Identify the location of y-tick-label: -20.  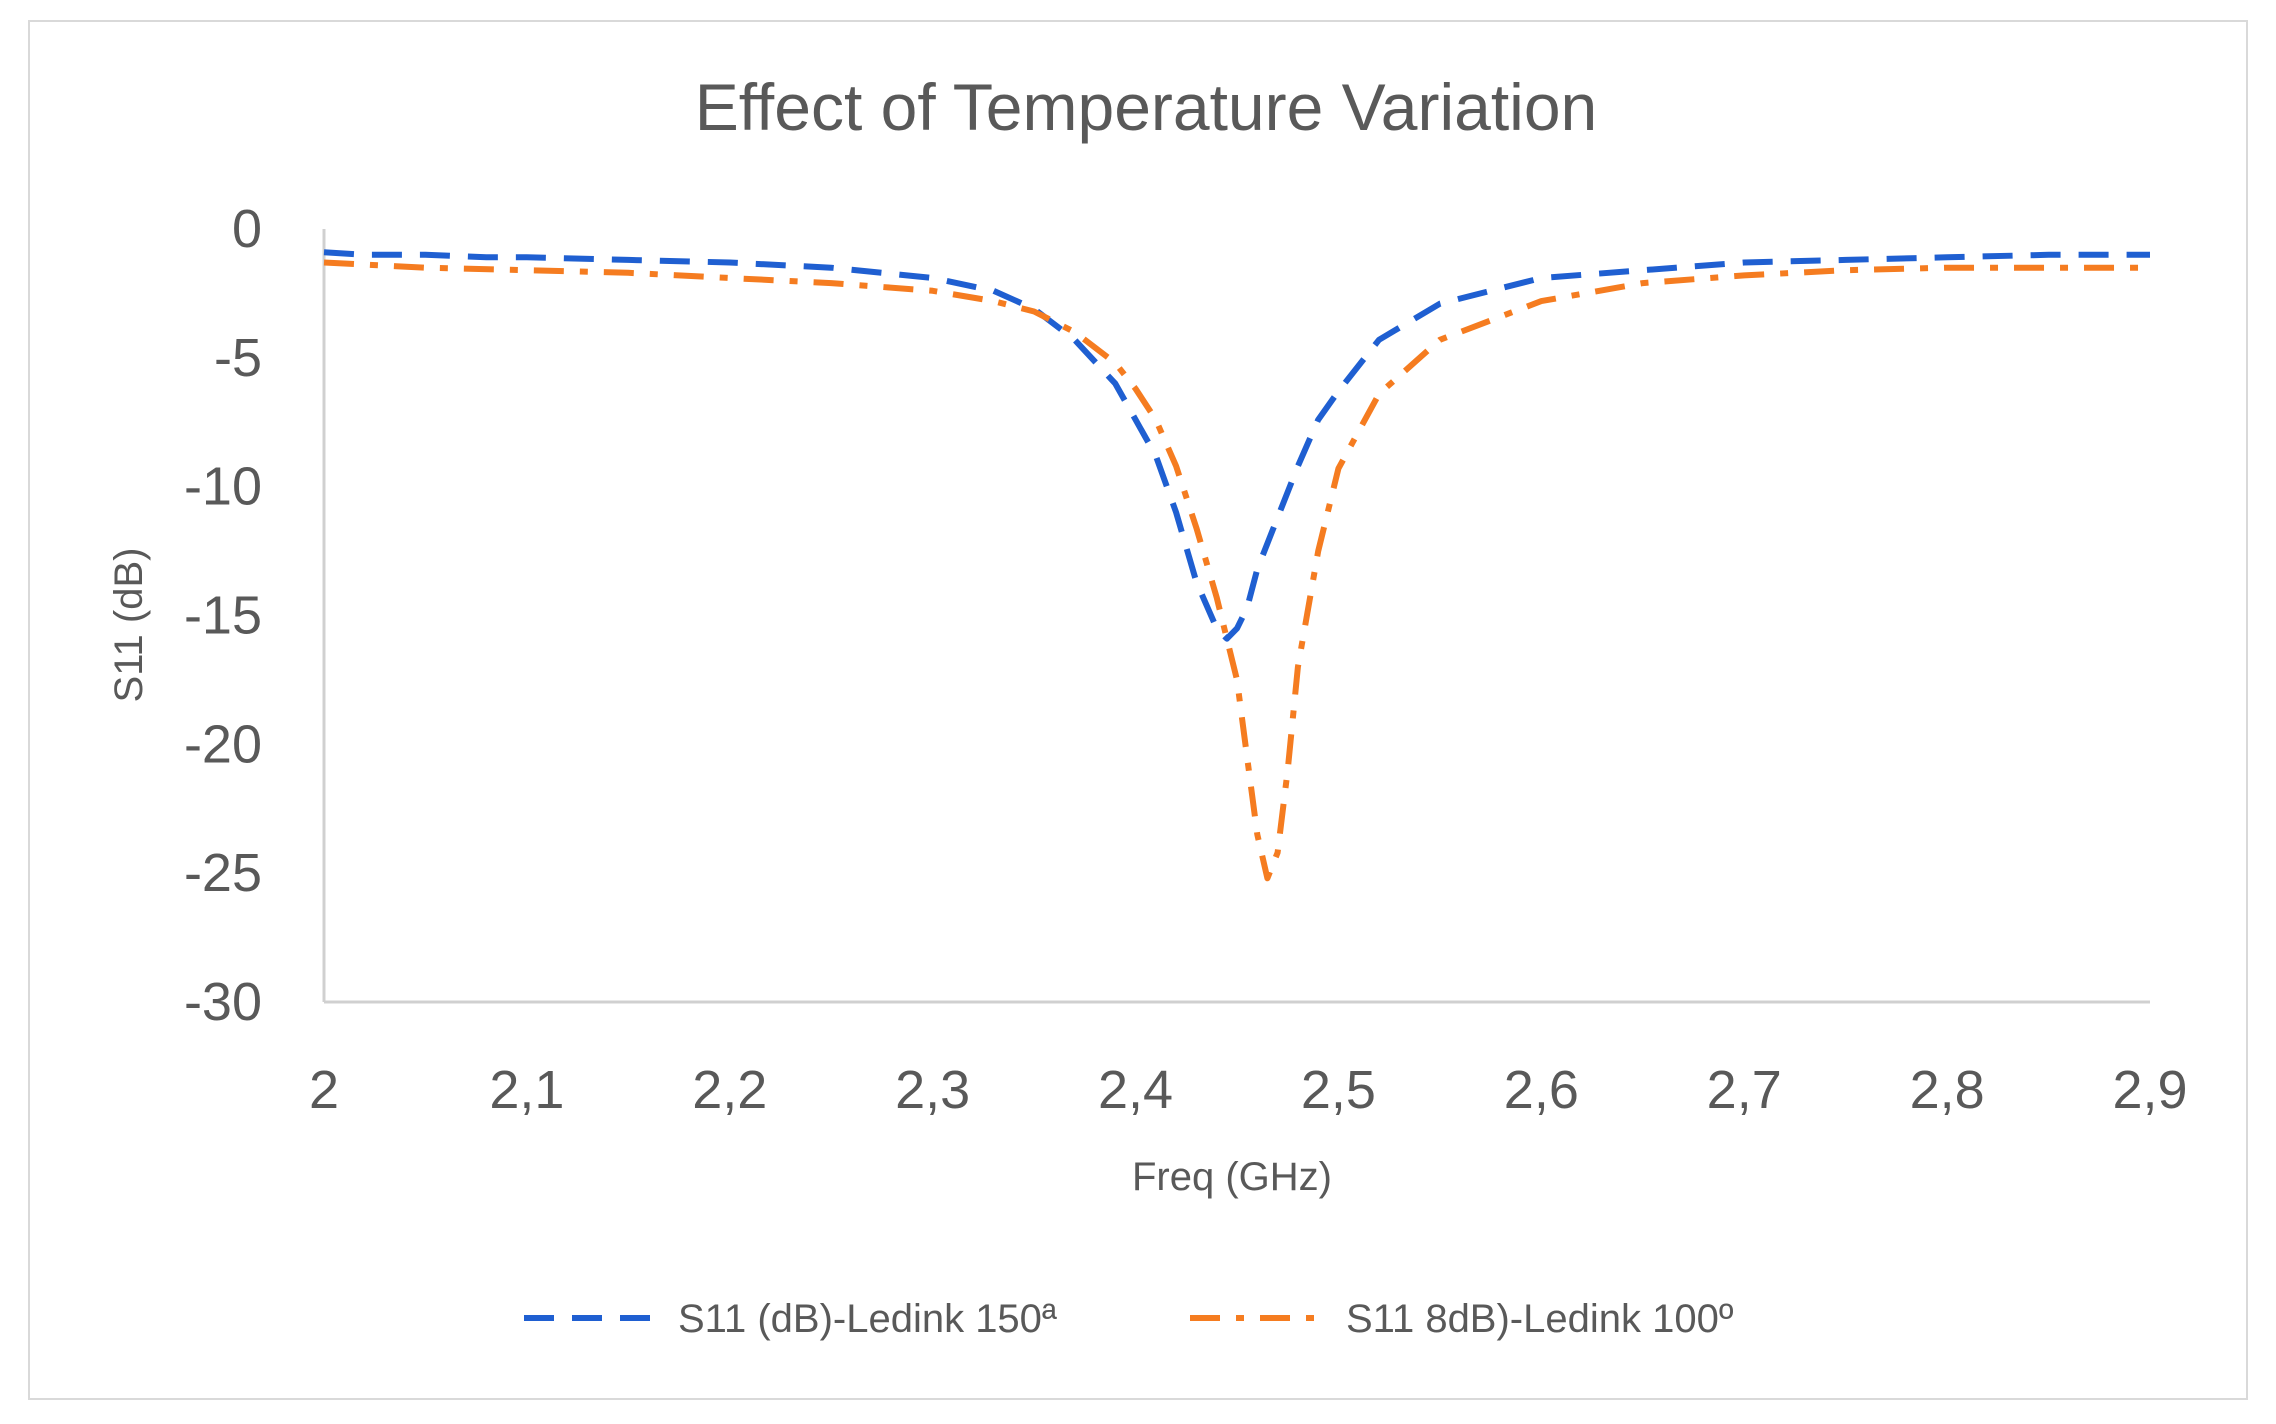
(223, 744).